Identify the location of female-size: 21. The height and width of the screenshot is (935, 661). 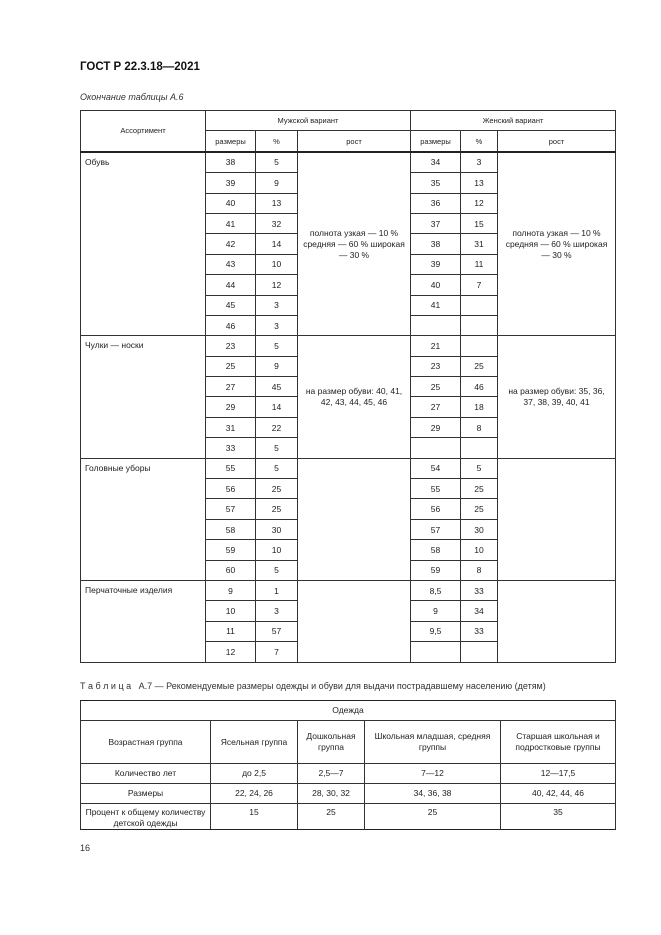
(435, 346).